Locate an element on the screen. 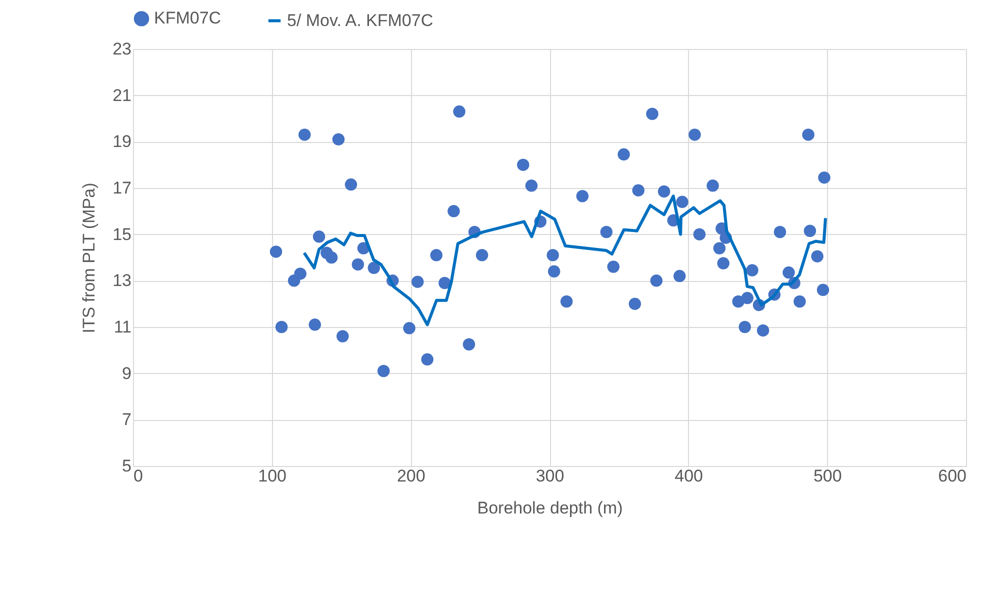  x-tick-label: 600 is located at coordinates (952, 476).